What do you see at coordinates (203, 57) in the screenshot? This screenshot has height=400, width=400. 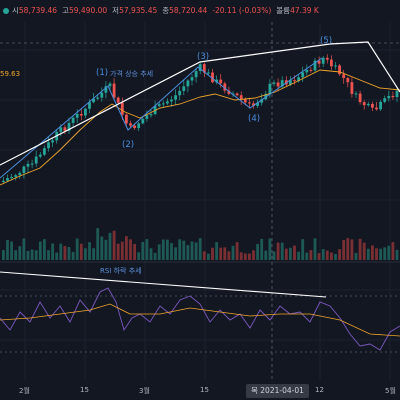 I see `wave-3-label: (3)` at bounding box center [203, 57].